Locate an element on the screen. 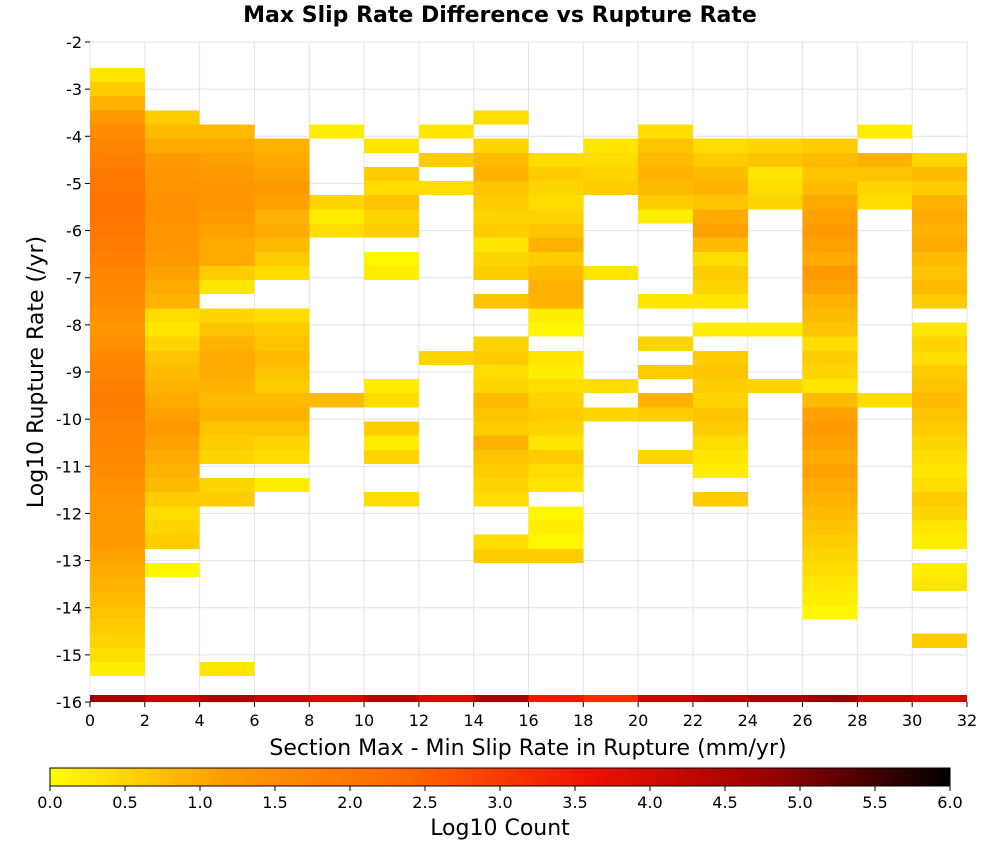 Image resolution: width=1000 pixels, height=850 pixels. colorbar-tick-label: 0.5 is located at coordinates (124, 802).